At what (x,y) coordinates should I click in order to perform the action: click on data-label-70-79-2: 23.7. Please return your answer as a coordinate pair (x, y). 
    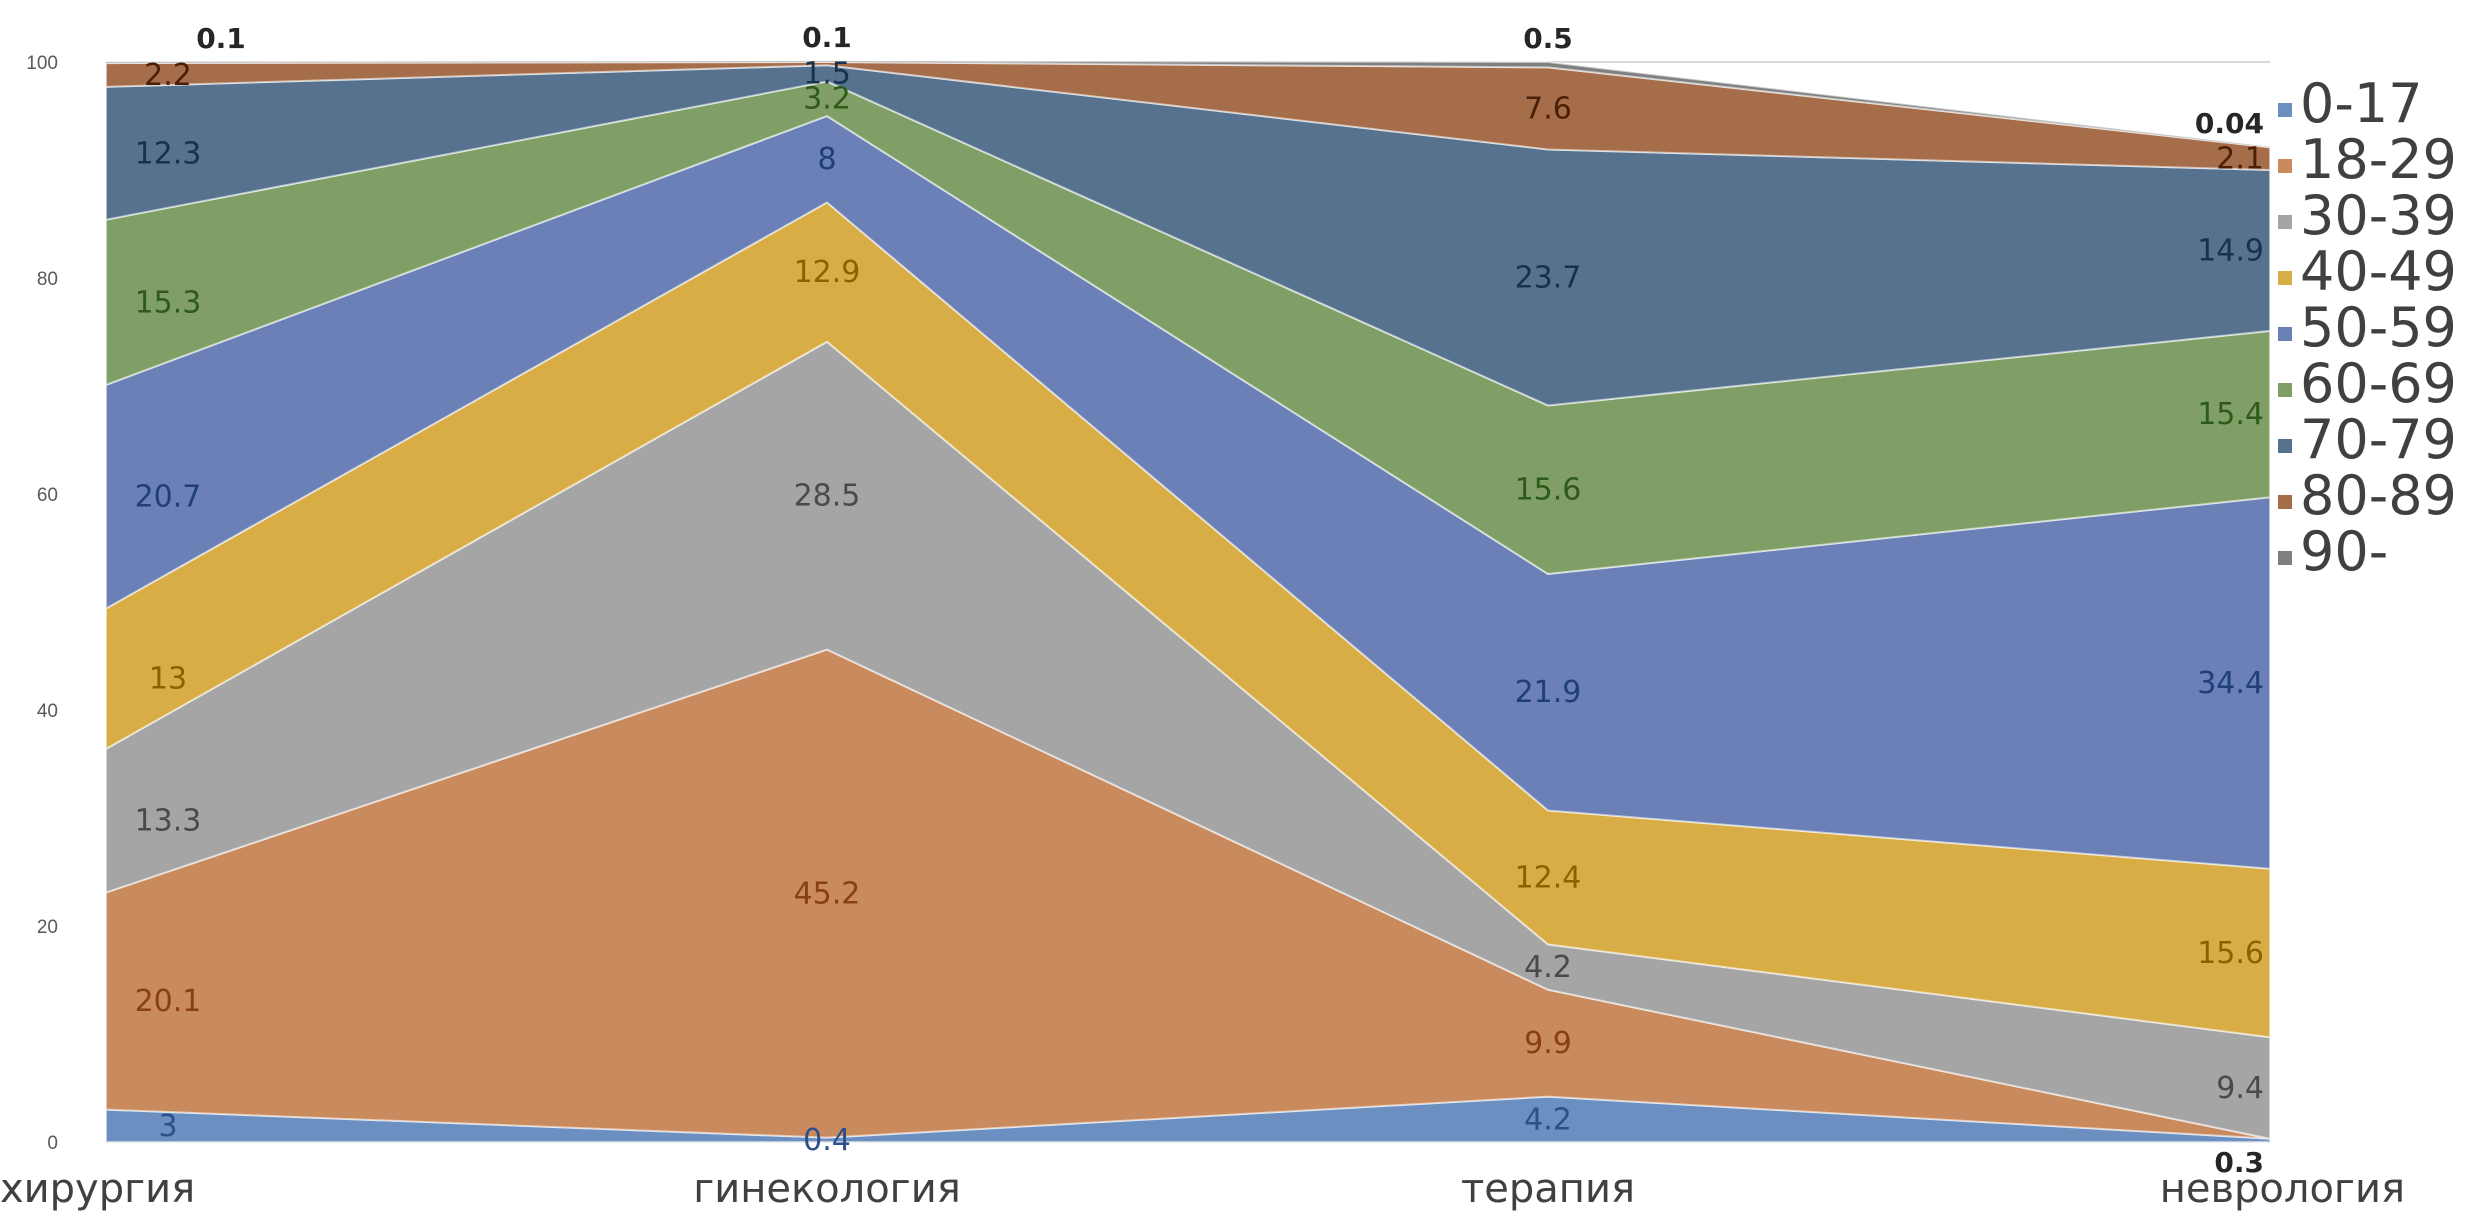
    Looking at the image, I should click on (1548, 277).